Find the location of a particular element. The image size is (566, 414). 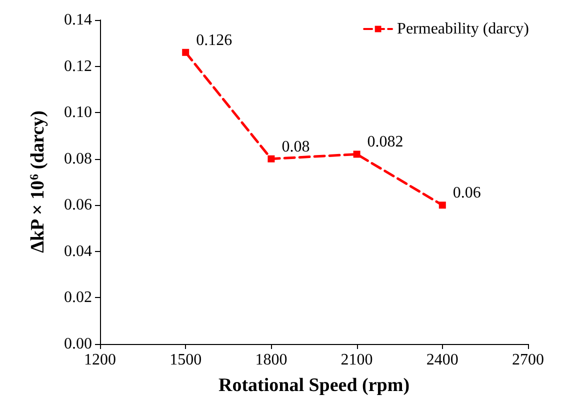

y-tick-label: 0.08 is located at coordinates (78, 159).